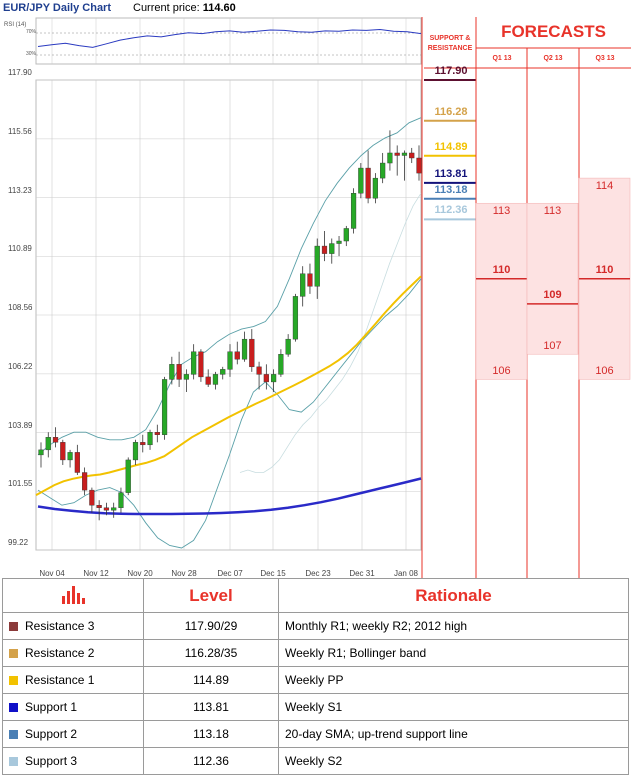  What do you see at coordinates (96, 573) in the screenshot?
I see `x-tick-label: Nov 12` at bounding box center [96, 573].